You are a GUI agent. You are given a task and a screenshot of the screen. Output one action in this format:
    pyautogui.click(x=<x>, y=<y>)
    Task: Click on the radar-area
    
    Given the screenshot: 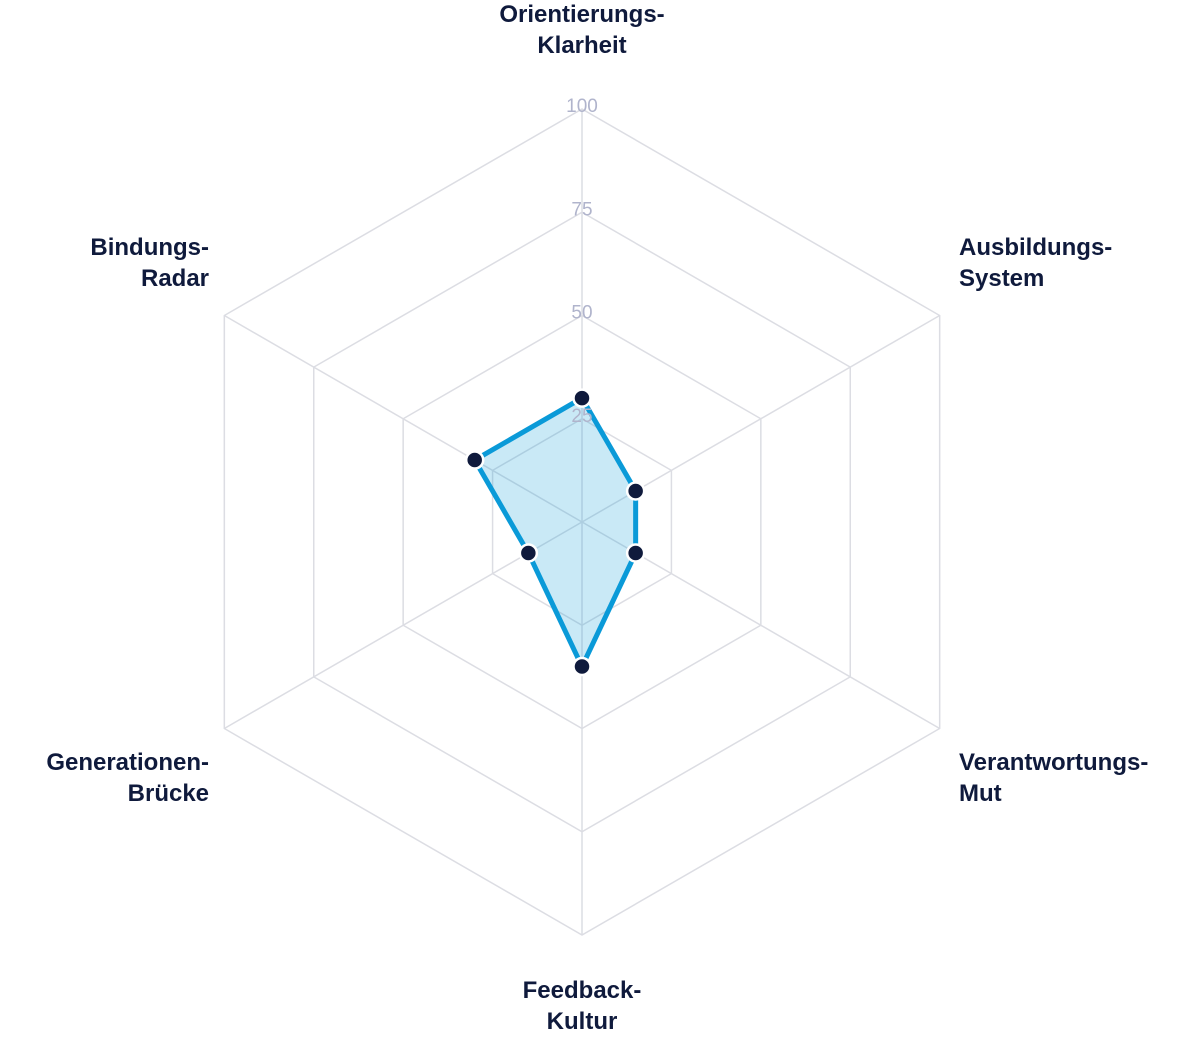 What is the action you would take?
    pyautogui.click(x=555, y=532)
    